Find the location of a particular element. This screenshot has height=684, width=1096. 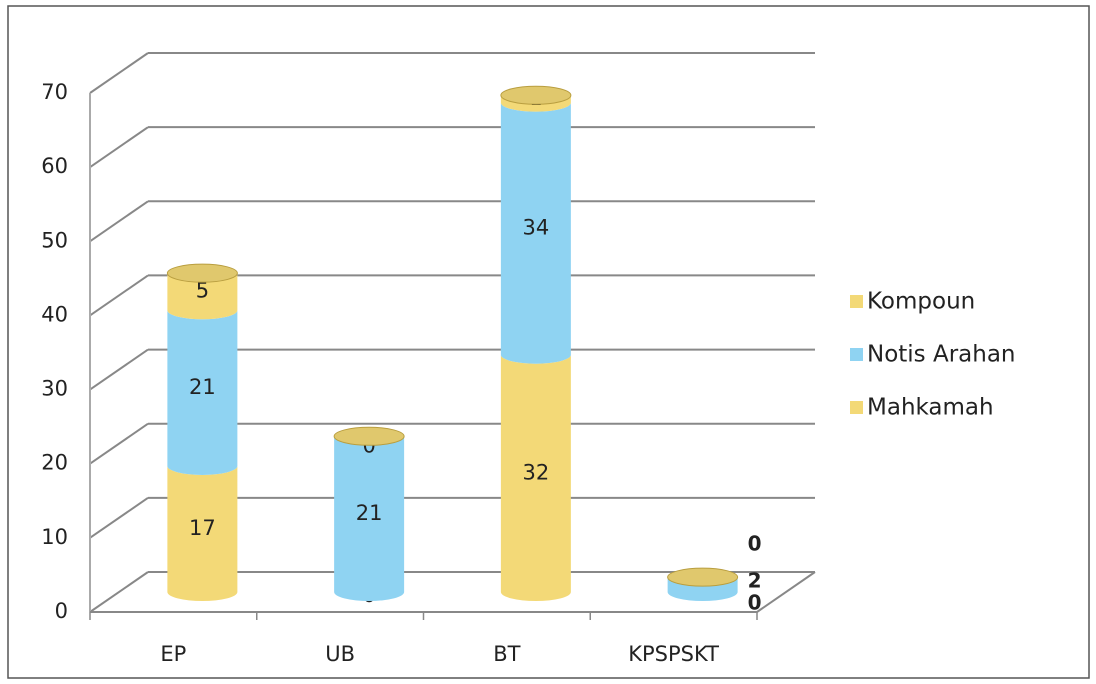

legend-label: Mahkamah is located at coordinates (930, 408).